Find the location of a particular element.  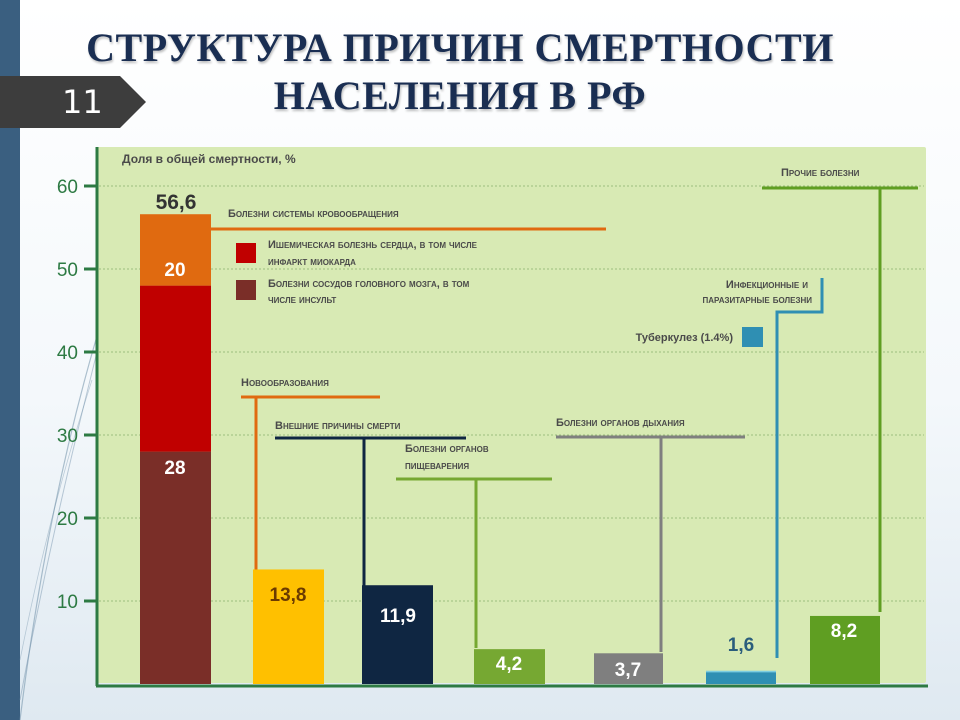

category-label-infectious-line-2: паразитарные болезни is located at coordinates (758, 300).